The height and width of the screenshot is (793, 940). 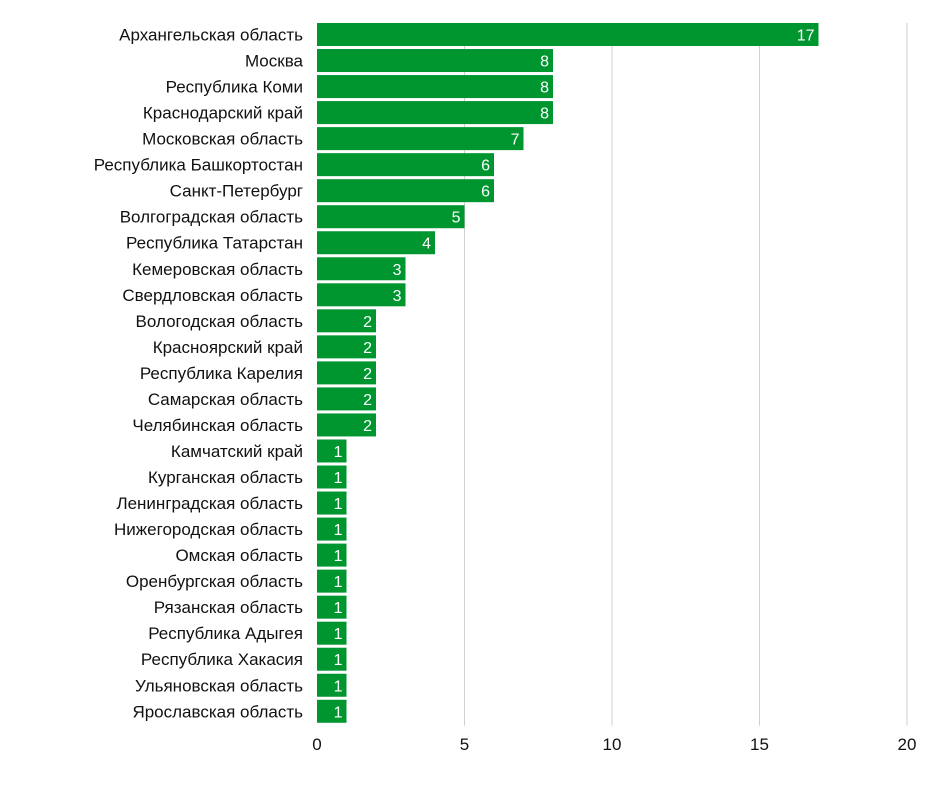 What do you see at coordinates (907, 744) in the screenshot?
I see `x-tick-label: 20` at bounding box center [907, 744].